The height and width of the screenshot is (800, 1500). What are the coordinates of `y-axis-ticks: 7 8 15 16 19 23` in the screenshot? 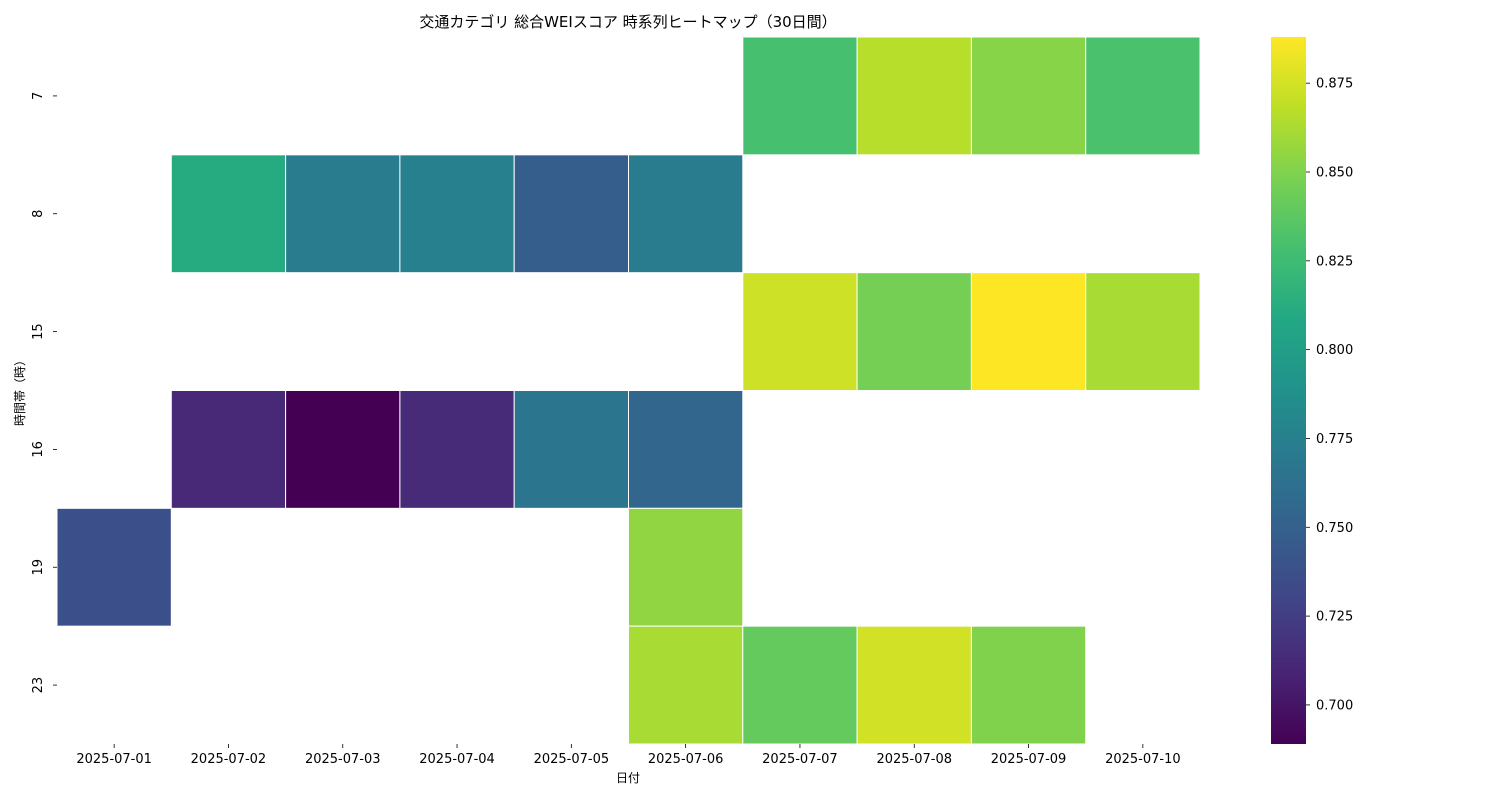 It's located at (44, 393).